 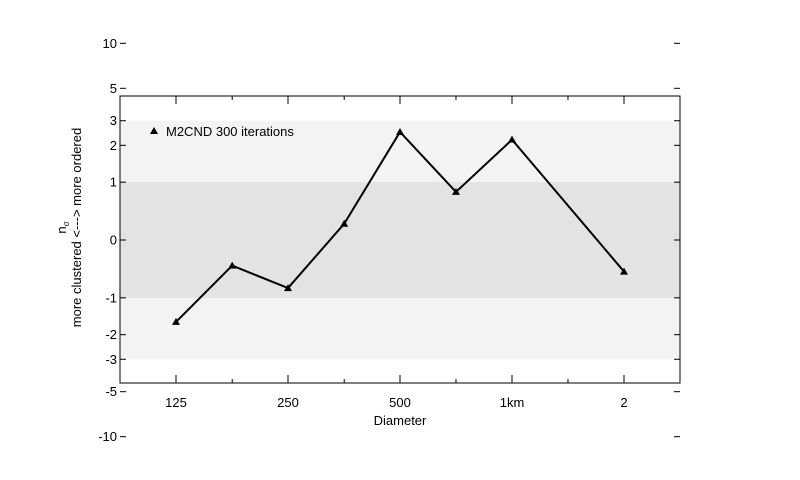 What do you see at coordinates (400, 420) in the screenshot?
I see `x-axis-title: Diameter` at bounding box center [400, 420].